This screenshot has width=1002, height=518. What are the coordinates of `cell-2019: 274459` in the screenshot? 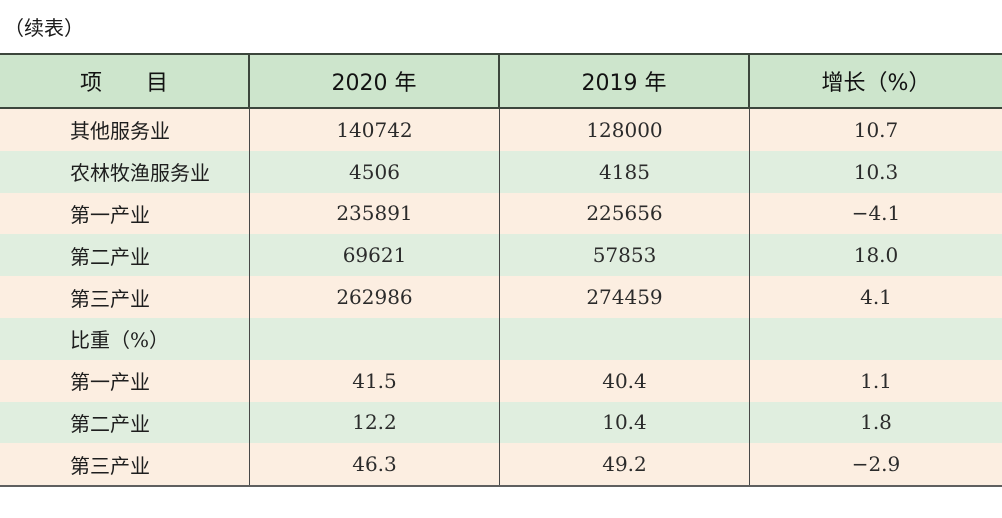 It's located at (625, 297).